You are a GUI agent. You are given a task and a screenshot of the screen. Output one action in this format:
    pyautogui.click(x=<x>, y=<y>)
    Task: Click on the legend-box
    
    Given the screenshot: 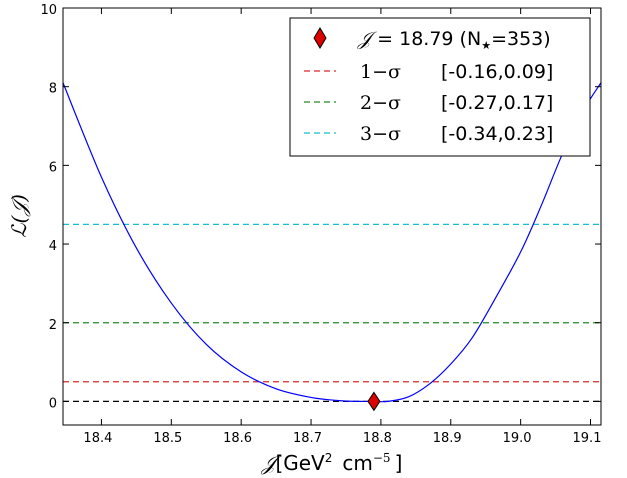 What is the action you would take?
    pyautogui.click(x=440, y=87)
    